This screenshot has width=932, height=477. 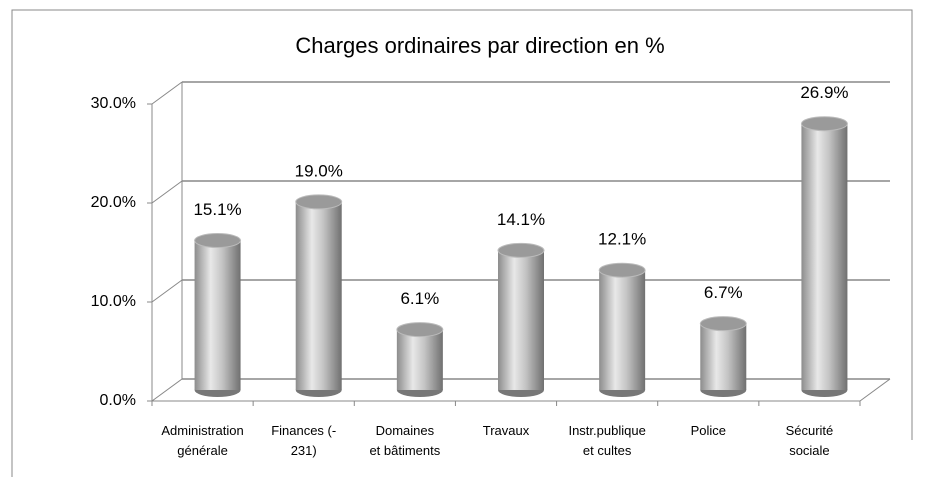 I want to click on label-line: Police, so click(x=708, y=430).